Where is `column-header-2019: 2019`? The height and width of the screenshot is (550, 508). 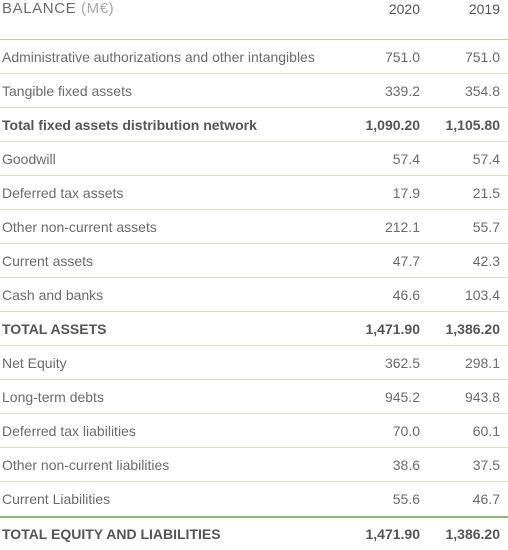
column-header-2019: 2019 is located at coordinates (484, 9).